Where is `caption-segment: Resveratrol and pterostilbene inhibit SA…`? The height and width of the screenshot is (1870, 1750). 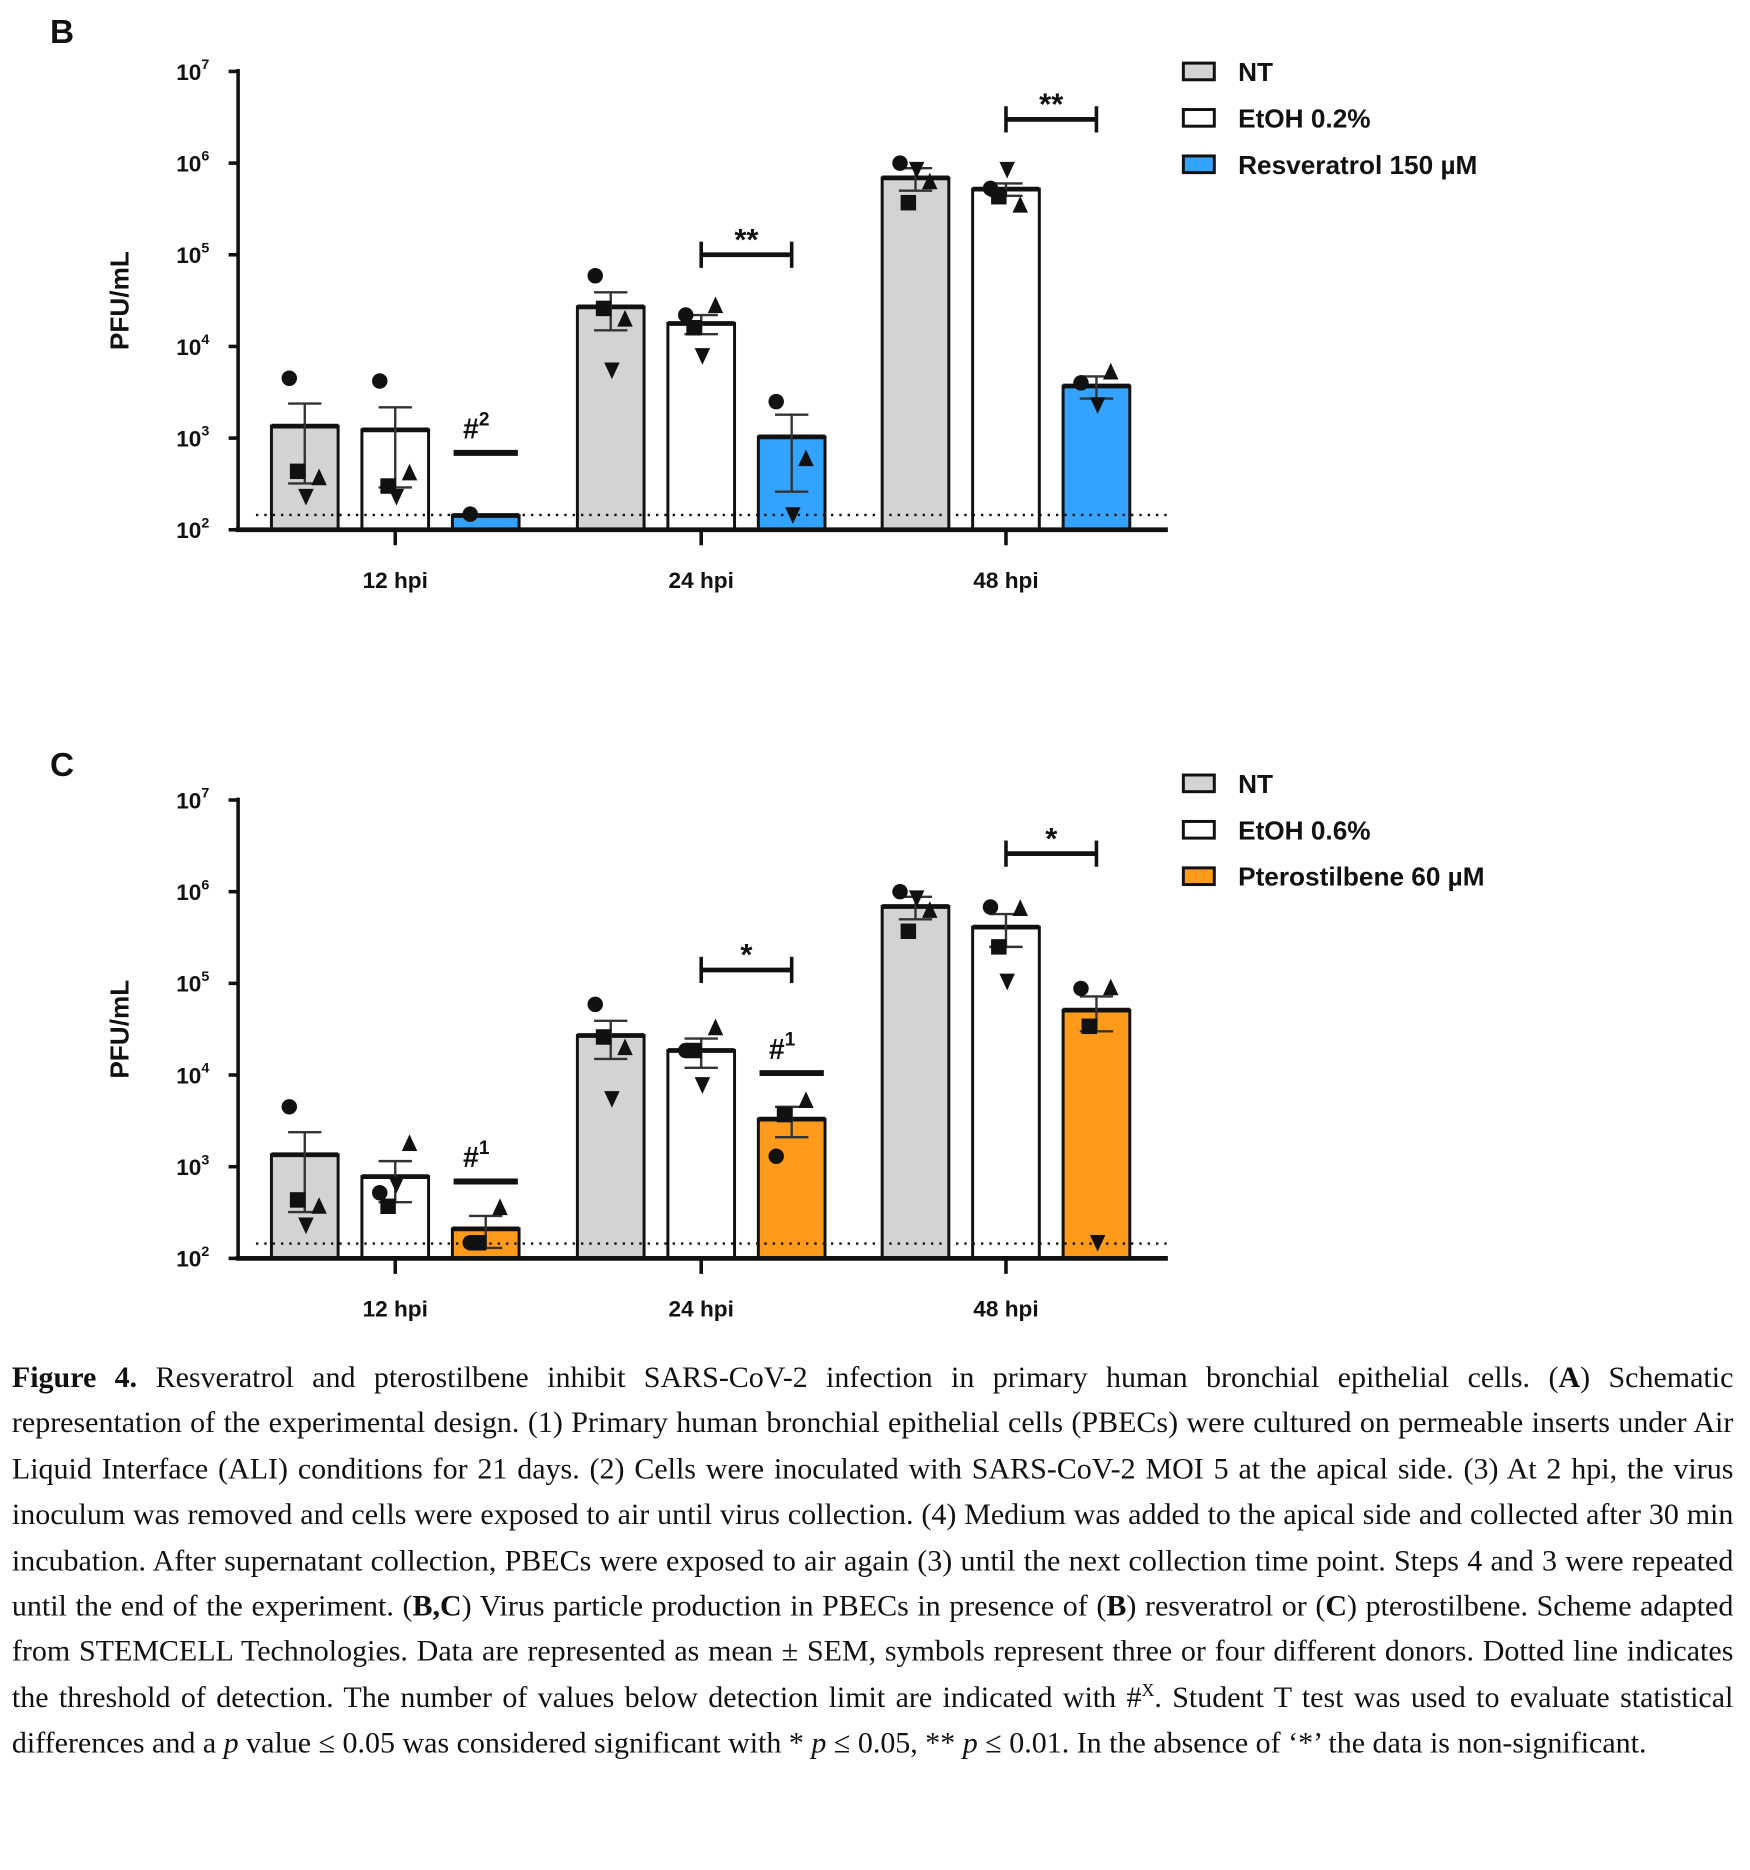
caption-segment: Resveratrol and pterostilbene inhibit SA… is located at coordinates (848, 1378).